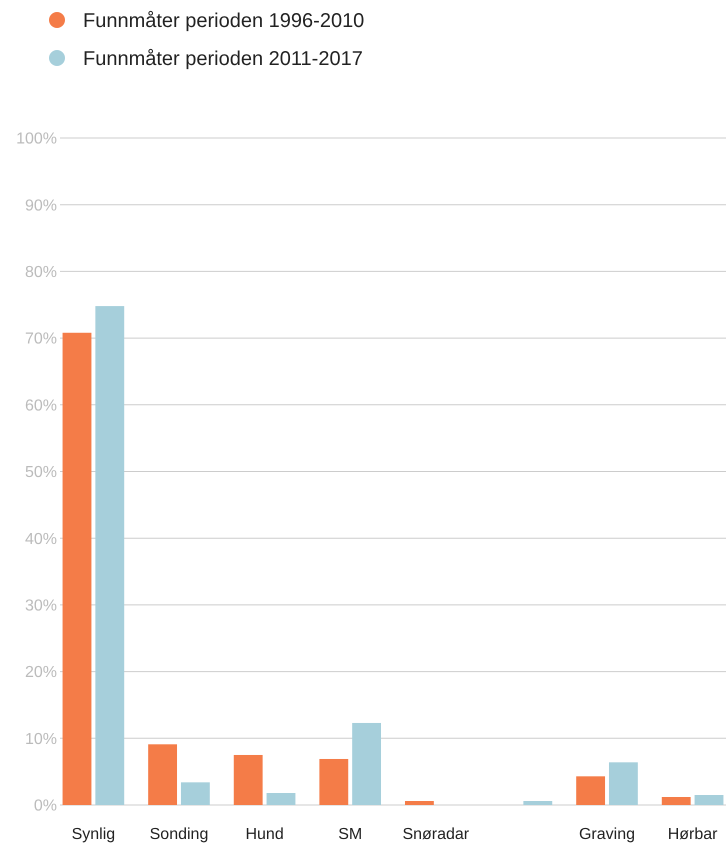 The image size is (726, 847). Describe the element at coordinates (179, 834) in the screenshot. I see `x-tick-label: Sonding` at that location.